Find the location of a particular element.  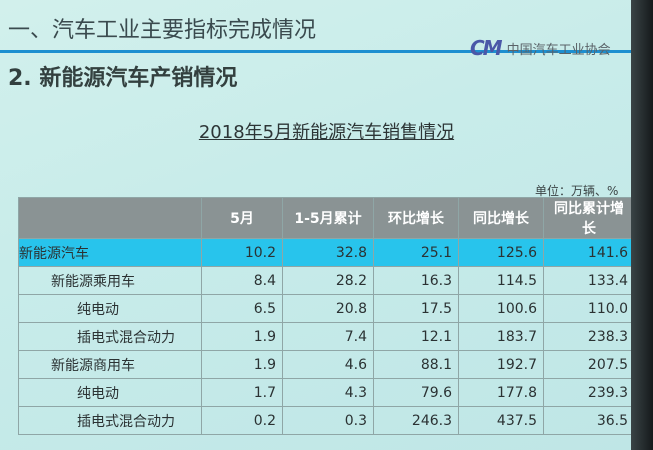

table-row: 新能源汽车 10.2 32.8 25.1 125.6 141.6 is located at coordinates (326, 252).